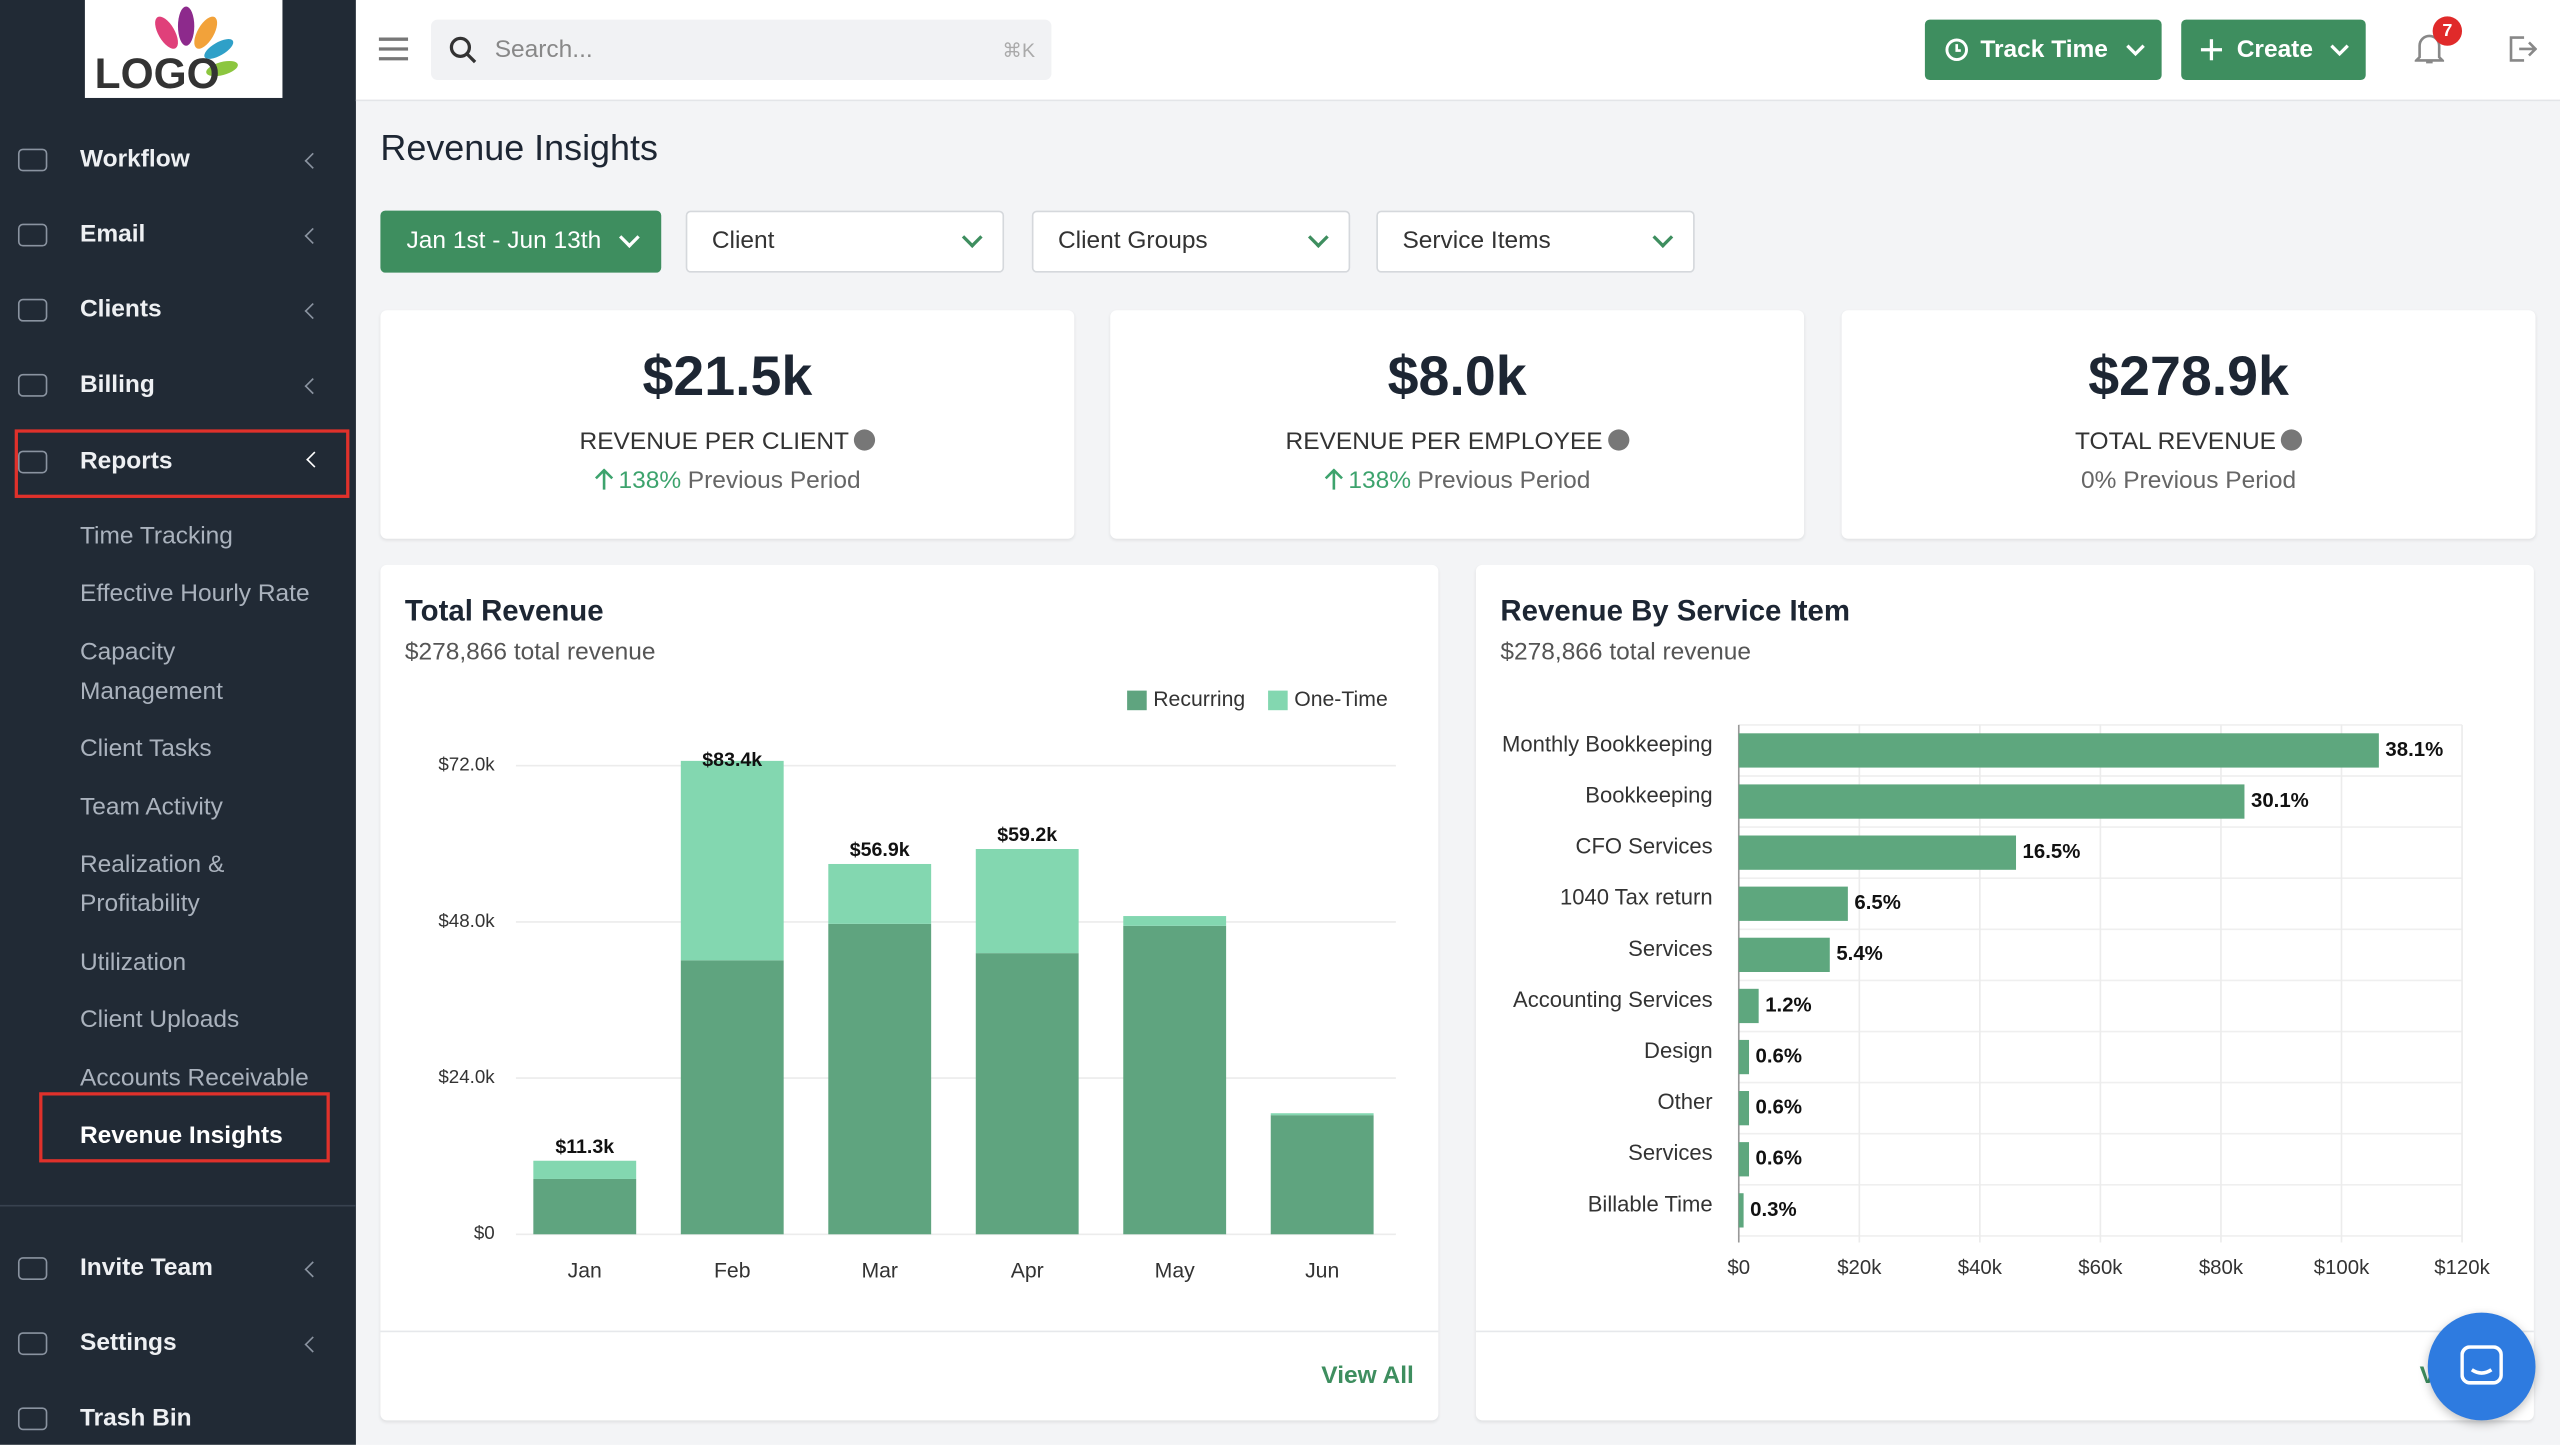  Describe the element at coordinates (117, 384) in the screenshot. I see `nav-item: Billing` at that location.